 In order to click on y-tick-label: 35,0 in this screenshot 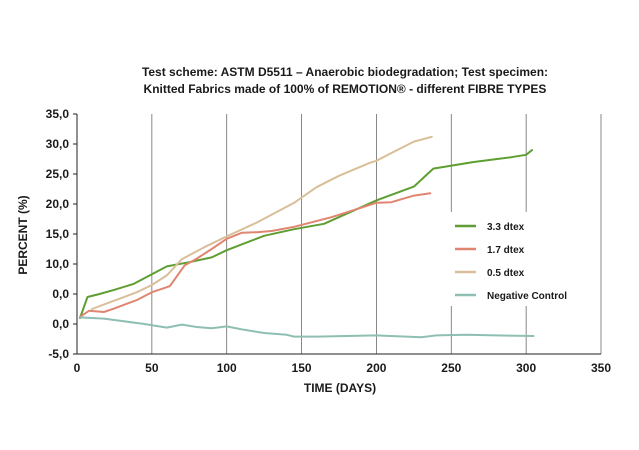, I will do `click(58, 114)`.